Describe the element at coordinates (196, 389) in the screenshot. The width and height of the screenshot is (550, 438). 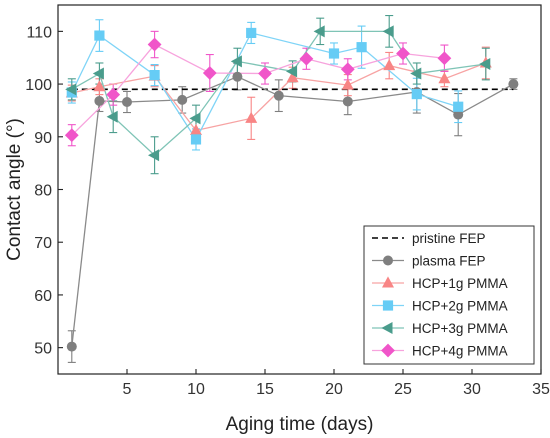
I see `x-tick-label: 10` at that location.